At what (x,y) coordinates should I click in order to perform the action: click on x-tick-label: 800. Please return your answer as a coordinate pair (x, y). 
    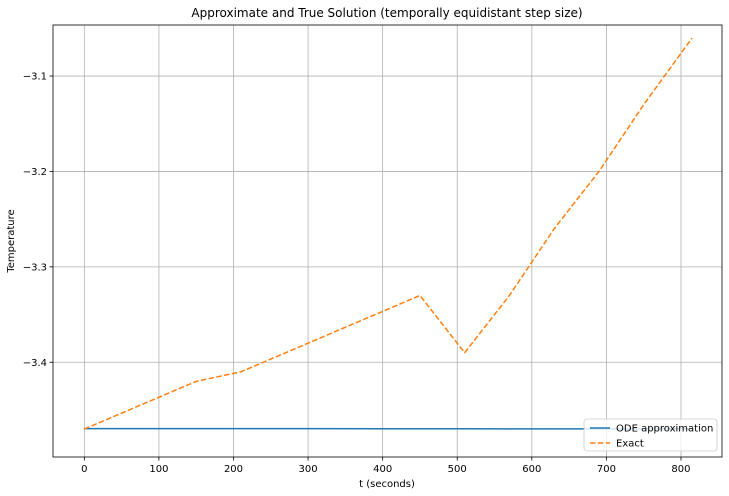
    Looking at the image, I should click on (680, 469).